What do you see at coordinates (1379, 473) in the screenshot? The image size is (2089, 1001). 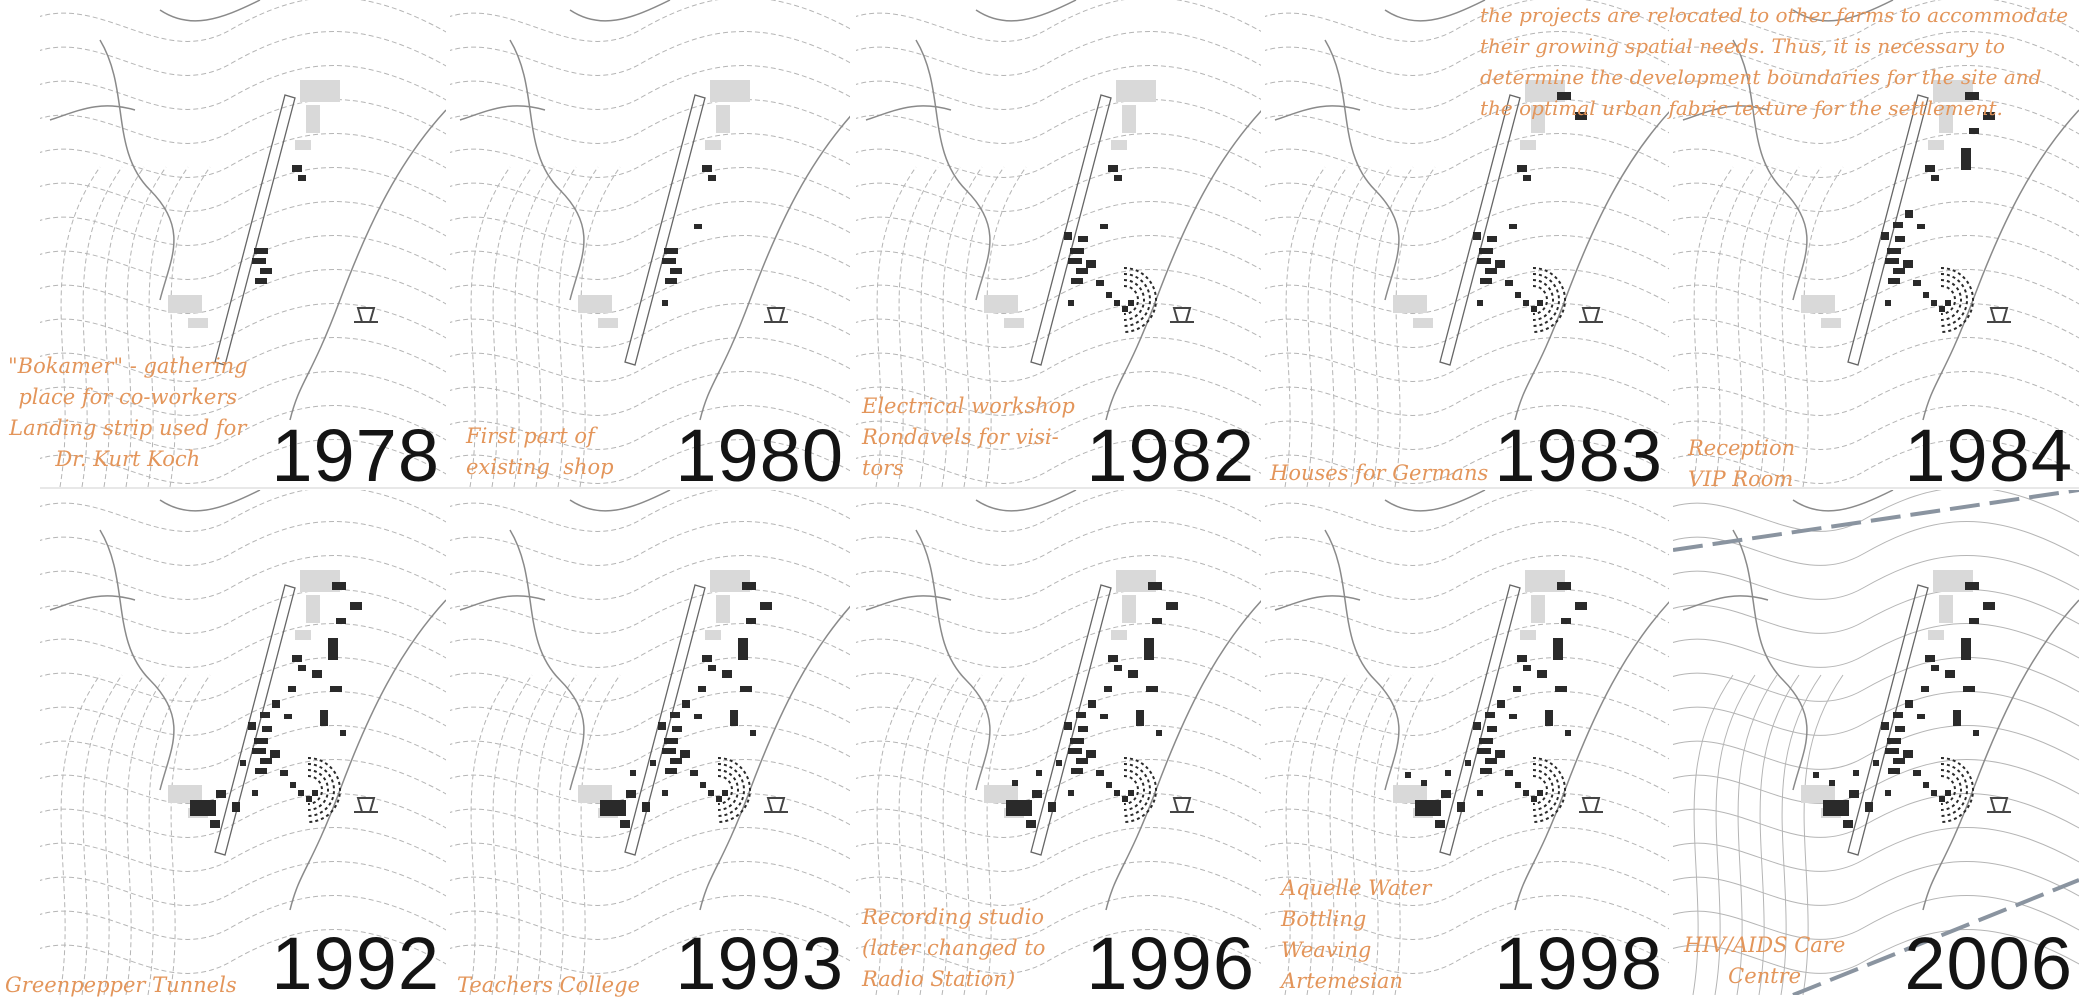 I see `annotation-1983: Houses for Germans` at bounding box center [1379, 473].